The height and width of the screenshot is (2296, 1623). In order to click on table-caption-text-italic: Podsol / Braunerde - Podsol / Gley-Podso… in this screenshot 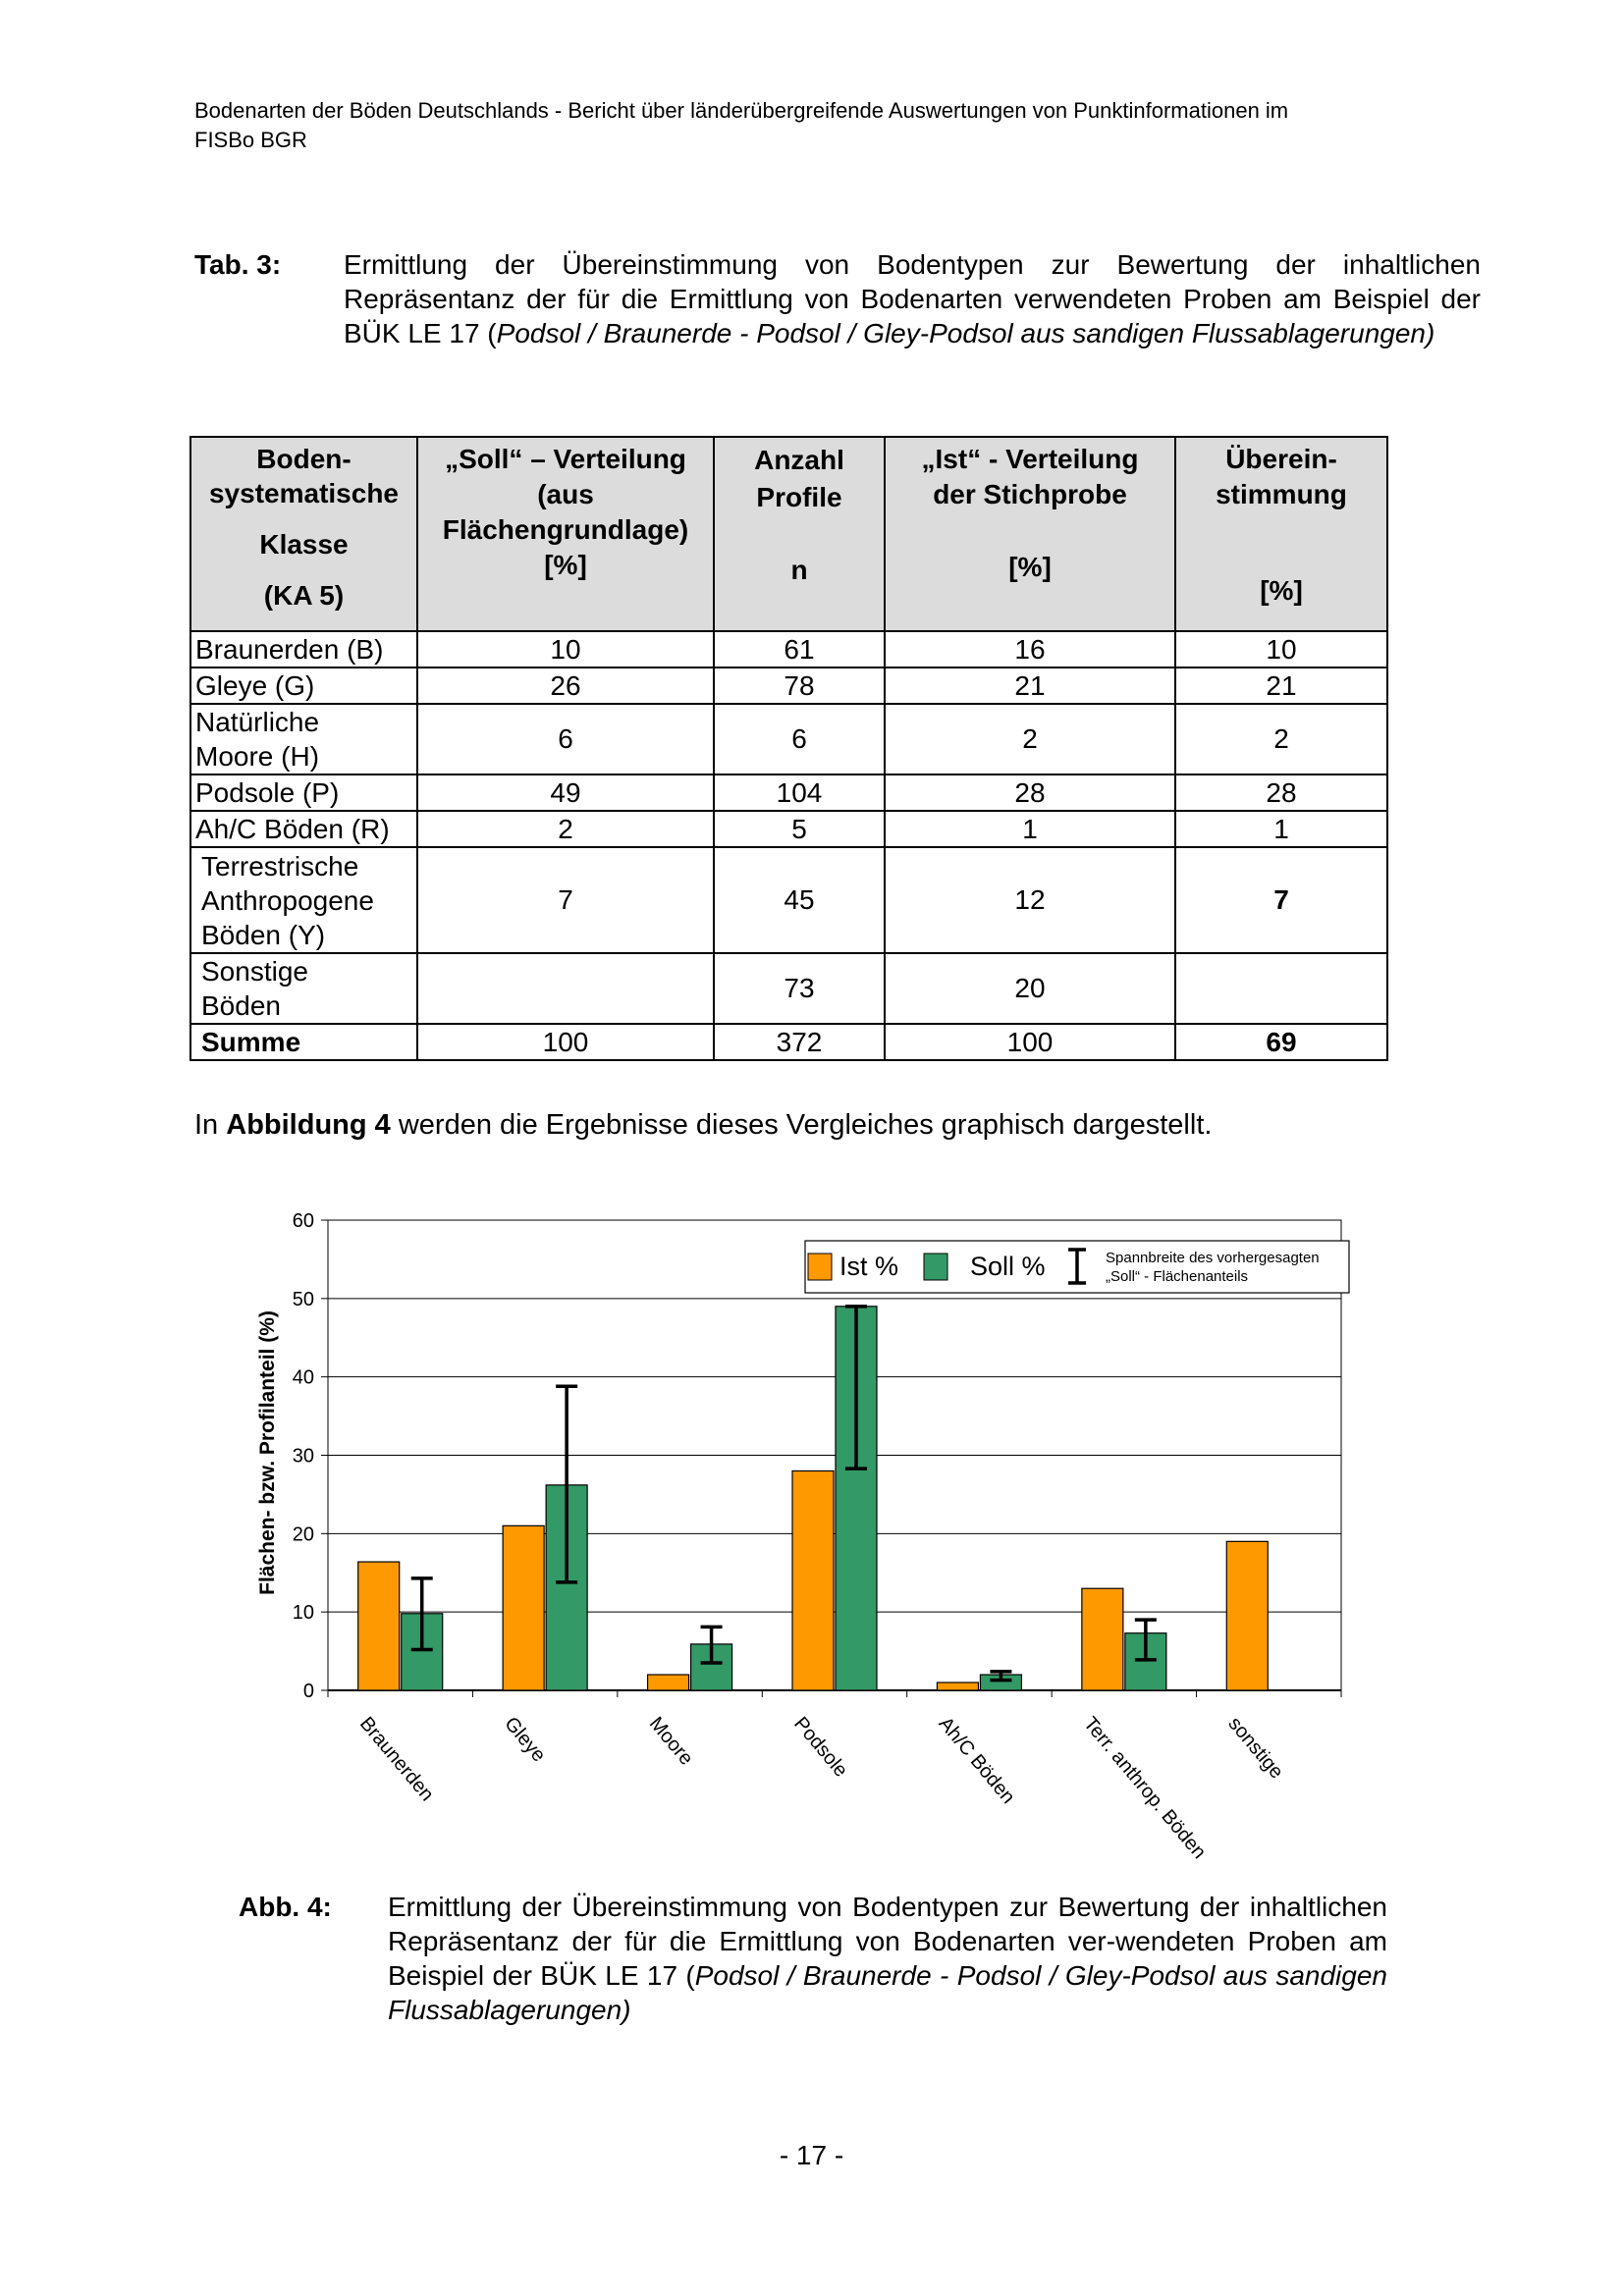, I will do `click(965, 333)`.